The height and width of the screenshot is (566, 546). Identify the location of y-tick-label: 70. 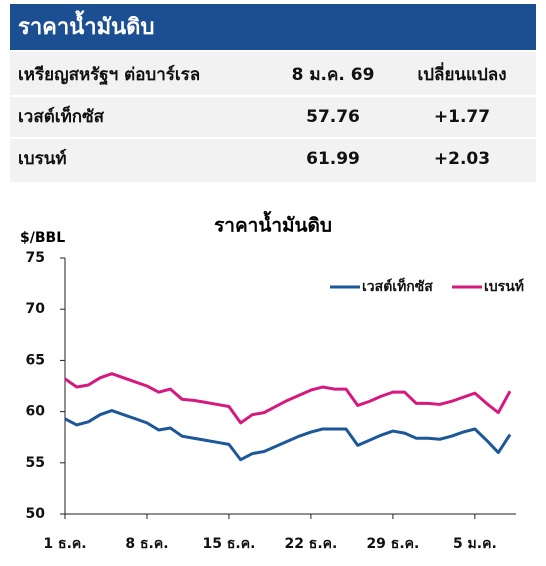
(36, 309).